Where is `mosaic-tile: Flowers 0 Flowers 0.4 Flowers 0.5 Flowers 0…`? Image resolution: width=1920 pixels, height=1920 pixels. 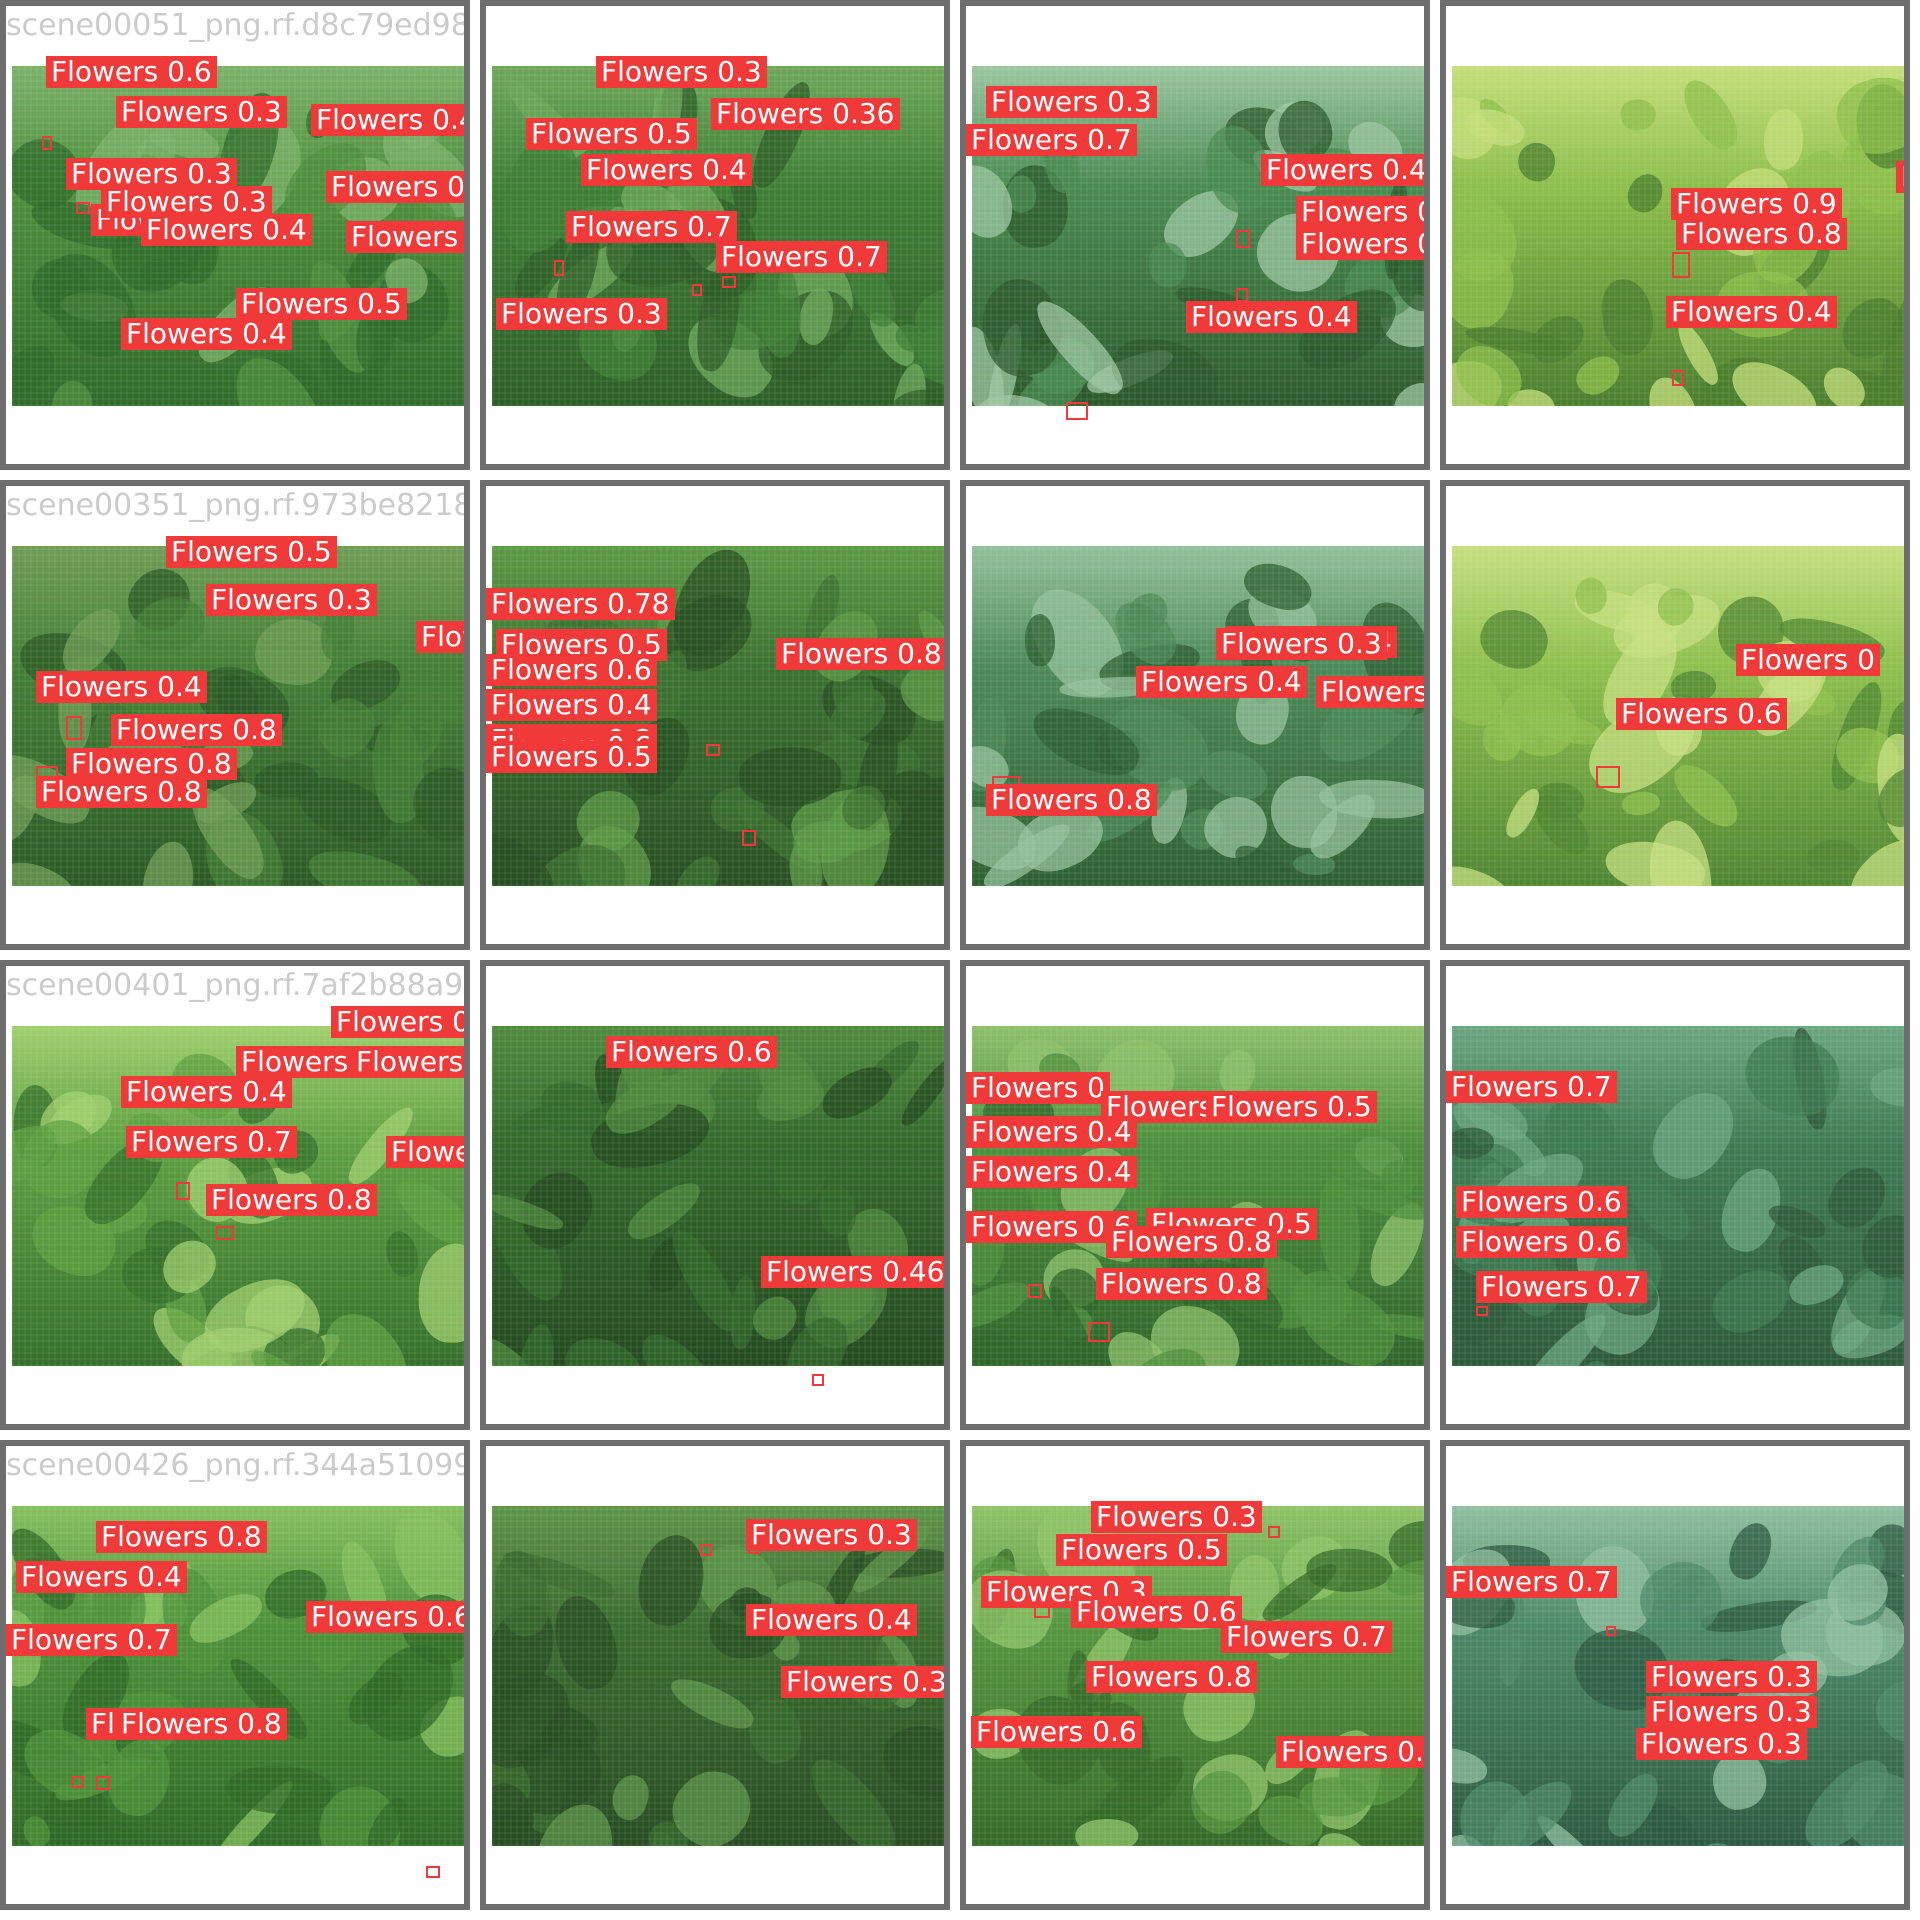
mosaic-tile: Flowers 0 Flowers 0.4 Flowers 0.5 Flowers 0… is located at coordinates (1195, 1195).